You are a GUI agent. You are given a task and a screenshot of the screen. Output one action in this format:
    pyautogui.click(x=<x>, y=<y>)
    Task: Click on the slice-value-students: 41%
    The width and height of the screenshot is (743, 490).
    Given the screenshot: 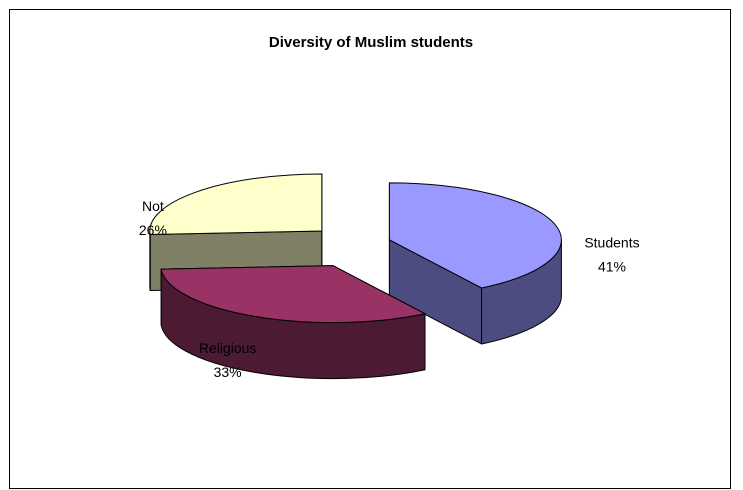 What is the action you would take?
    pyautogui.click(x=612, y=267)
    